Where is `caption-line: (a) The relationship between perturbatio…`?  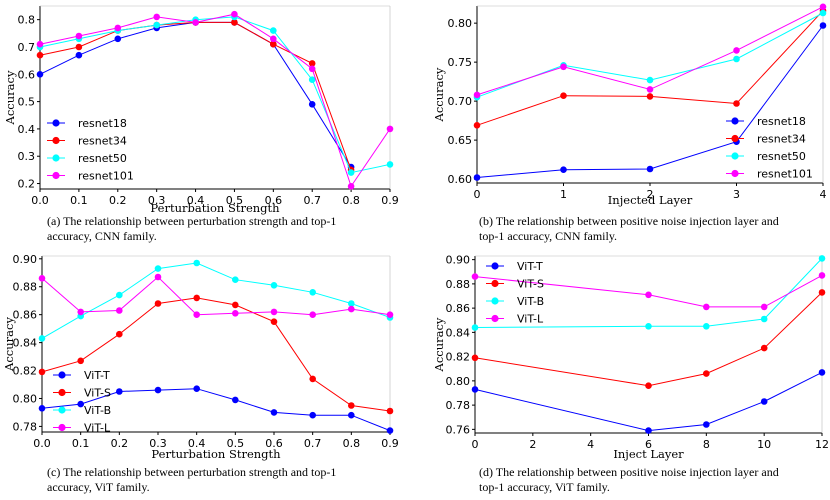
caption-line: (a) The relationship between perturbatio… is located at coordinates (191, 221).